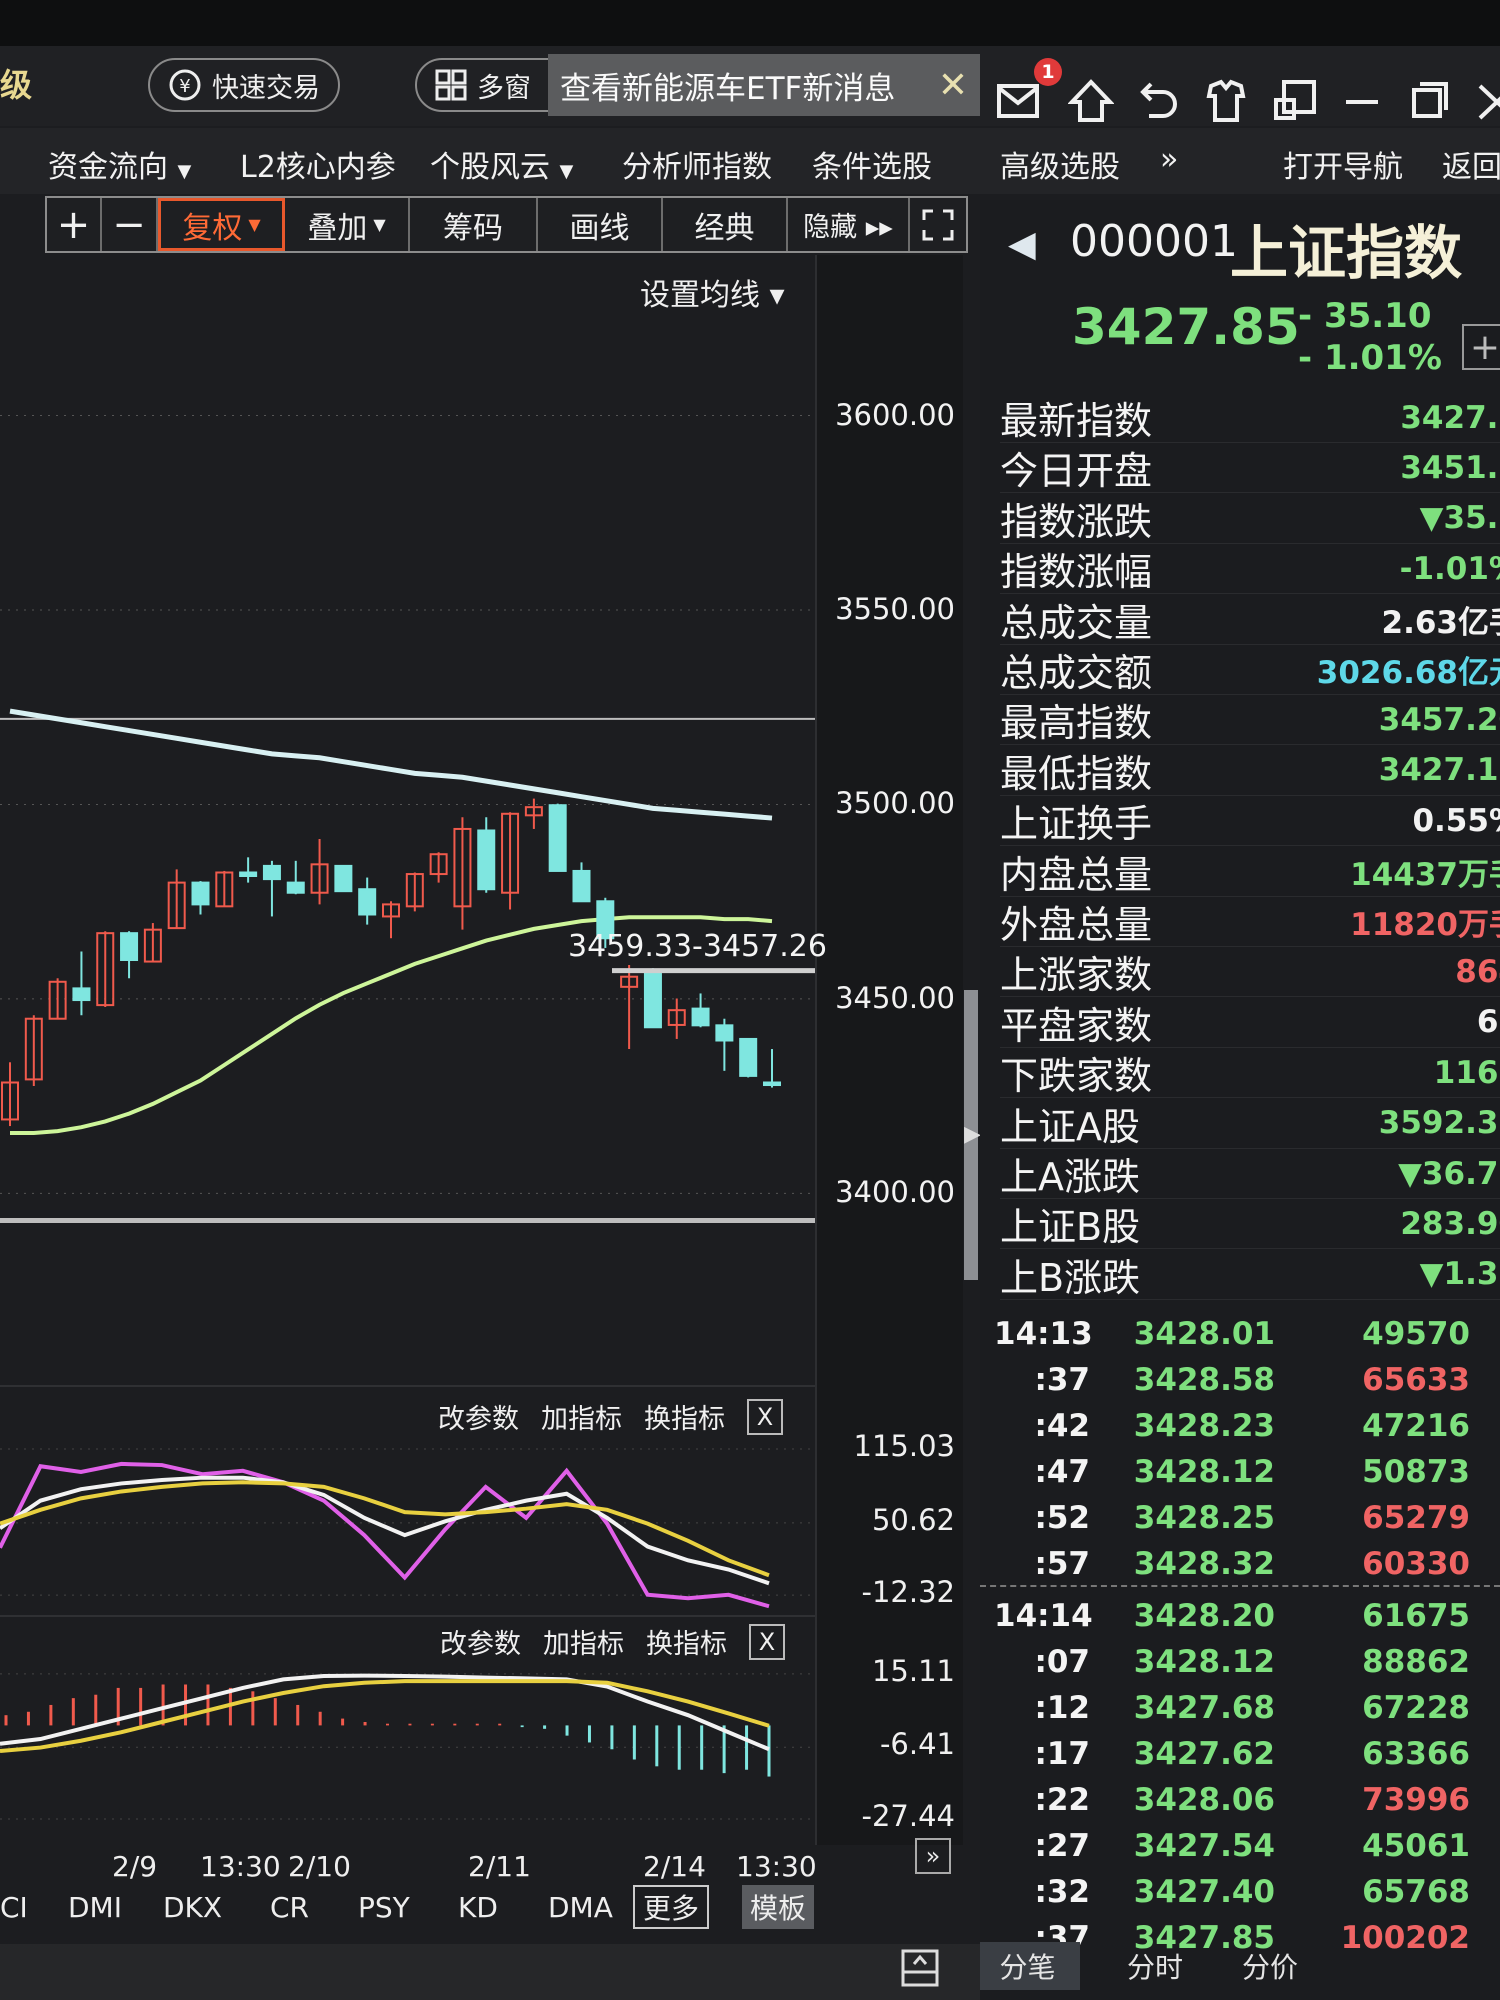 The width and height of the screenshot is (1500, 2000). Describe the element at coordinates (580, 1907) in the screenshot. I see `tab-indicator: DMA` at that location.